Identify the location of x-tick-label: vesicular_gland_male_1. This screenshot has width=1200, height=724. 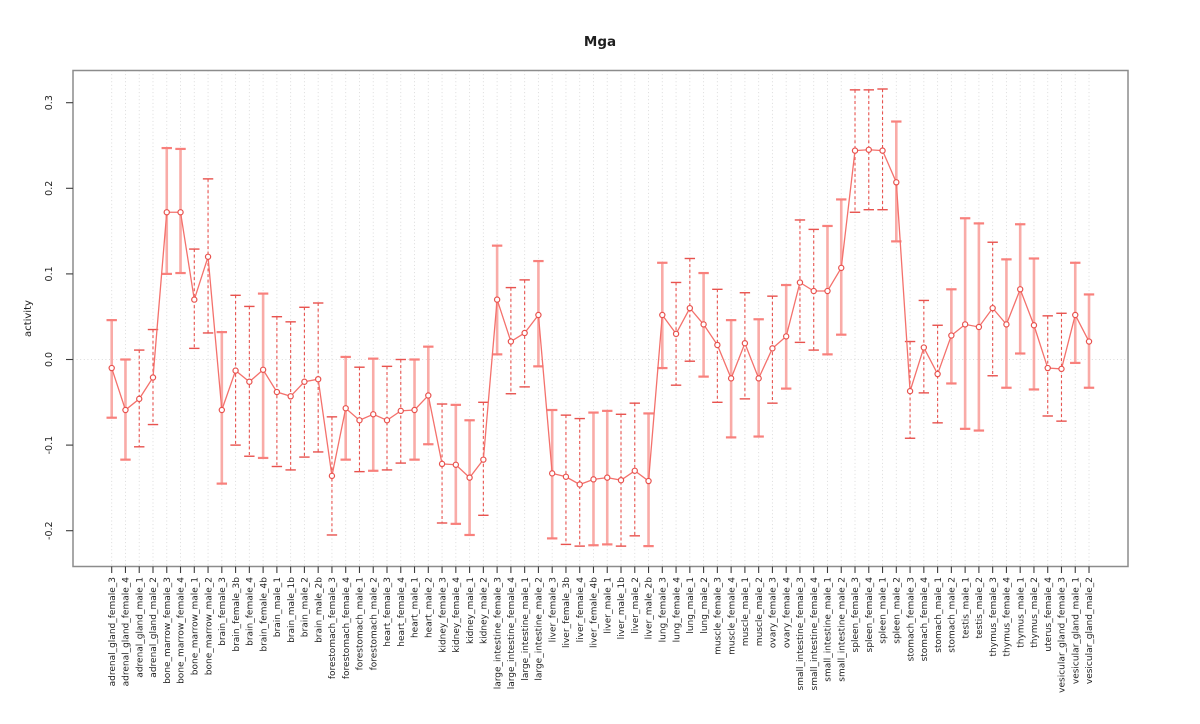
(1076, 630).